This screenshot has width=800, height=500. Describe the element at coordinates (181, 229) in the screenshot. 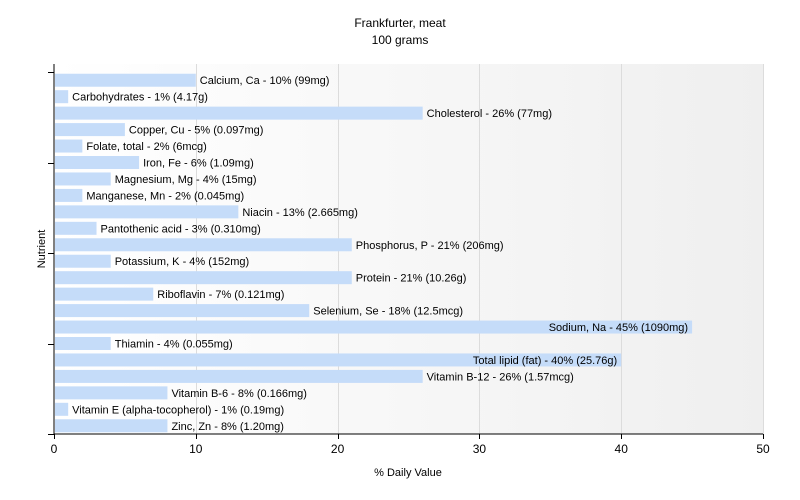

I see `bar-label: Pantothenic acid - 3% (0.310mg)` at that location.